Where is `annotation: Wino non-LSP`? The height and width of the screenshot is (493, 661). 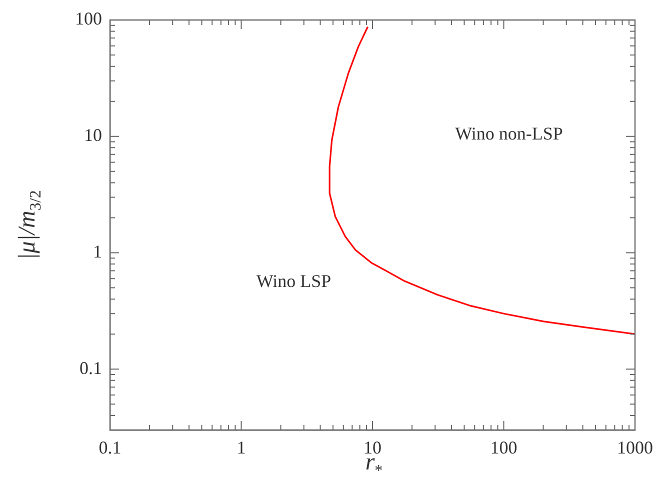 annotation: Wino non-LSP is located at coordinates (509, 134).